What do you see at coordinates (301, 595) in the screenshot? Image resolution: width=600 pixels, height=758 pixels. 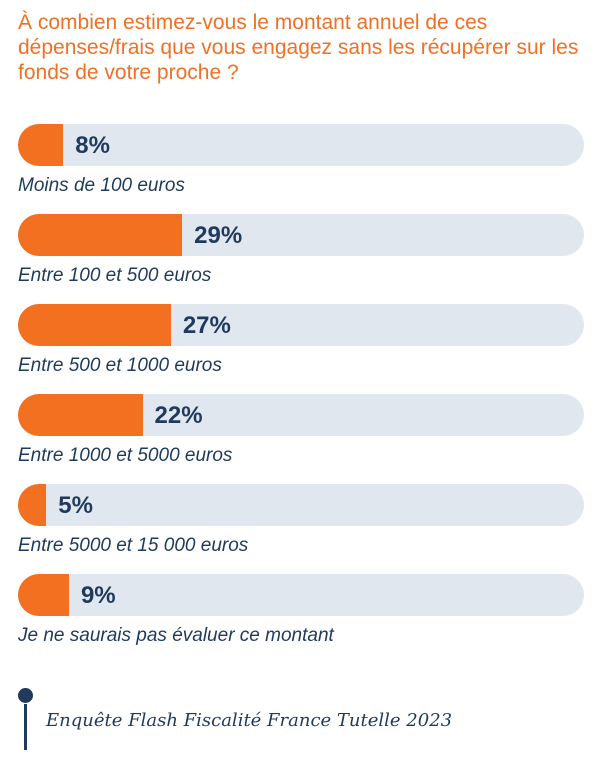 I see `bar-track: 9%` at bounding box center [301, 595].